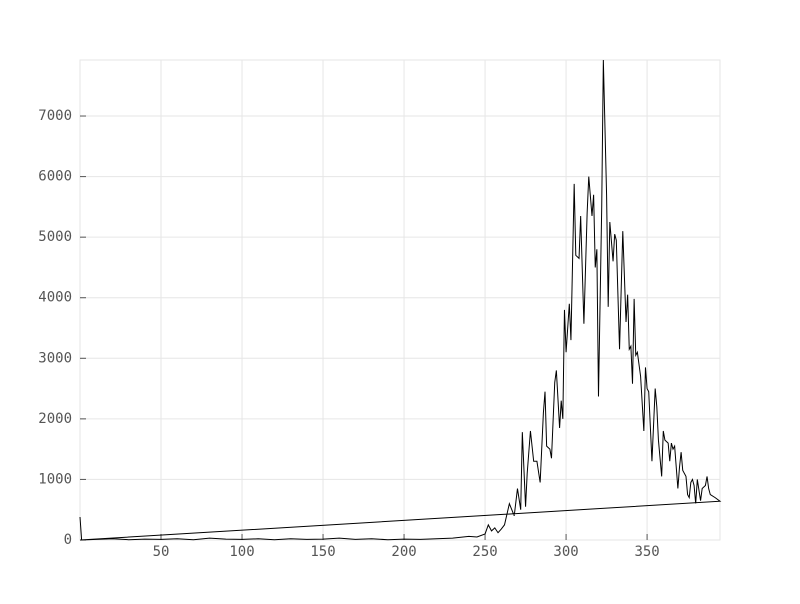  What do you see at coordinates (55, 298) in the screenshot?
I see `y-tick-label: 4000` at bounding box center [55, 298].